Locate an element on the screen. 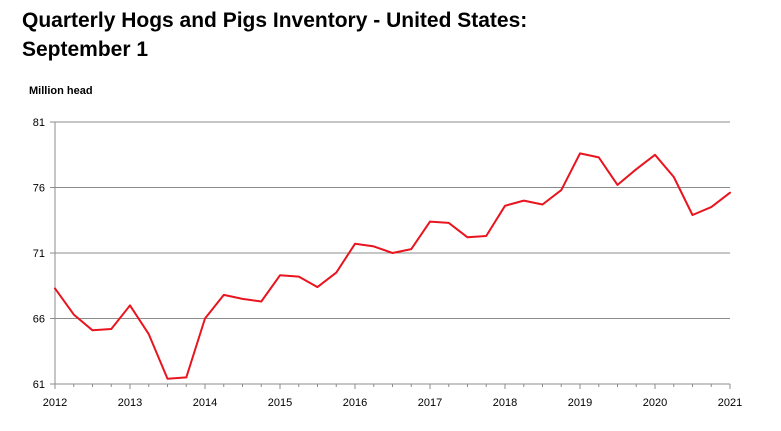 The height and width of the screenshot is (431, 781). x-tick-label: 2015 is located at coordinates (280, 403).